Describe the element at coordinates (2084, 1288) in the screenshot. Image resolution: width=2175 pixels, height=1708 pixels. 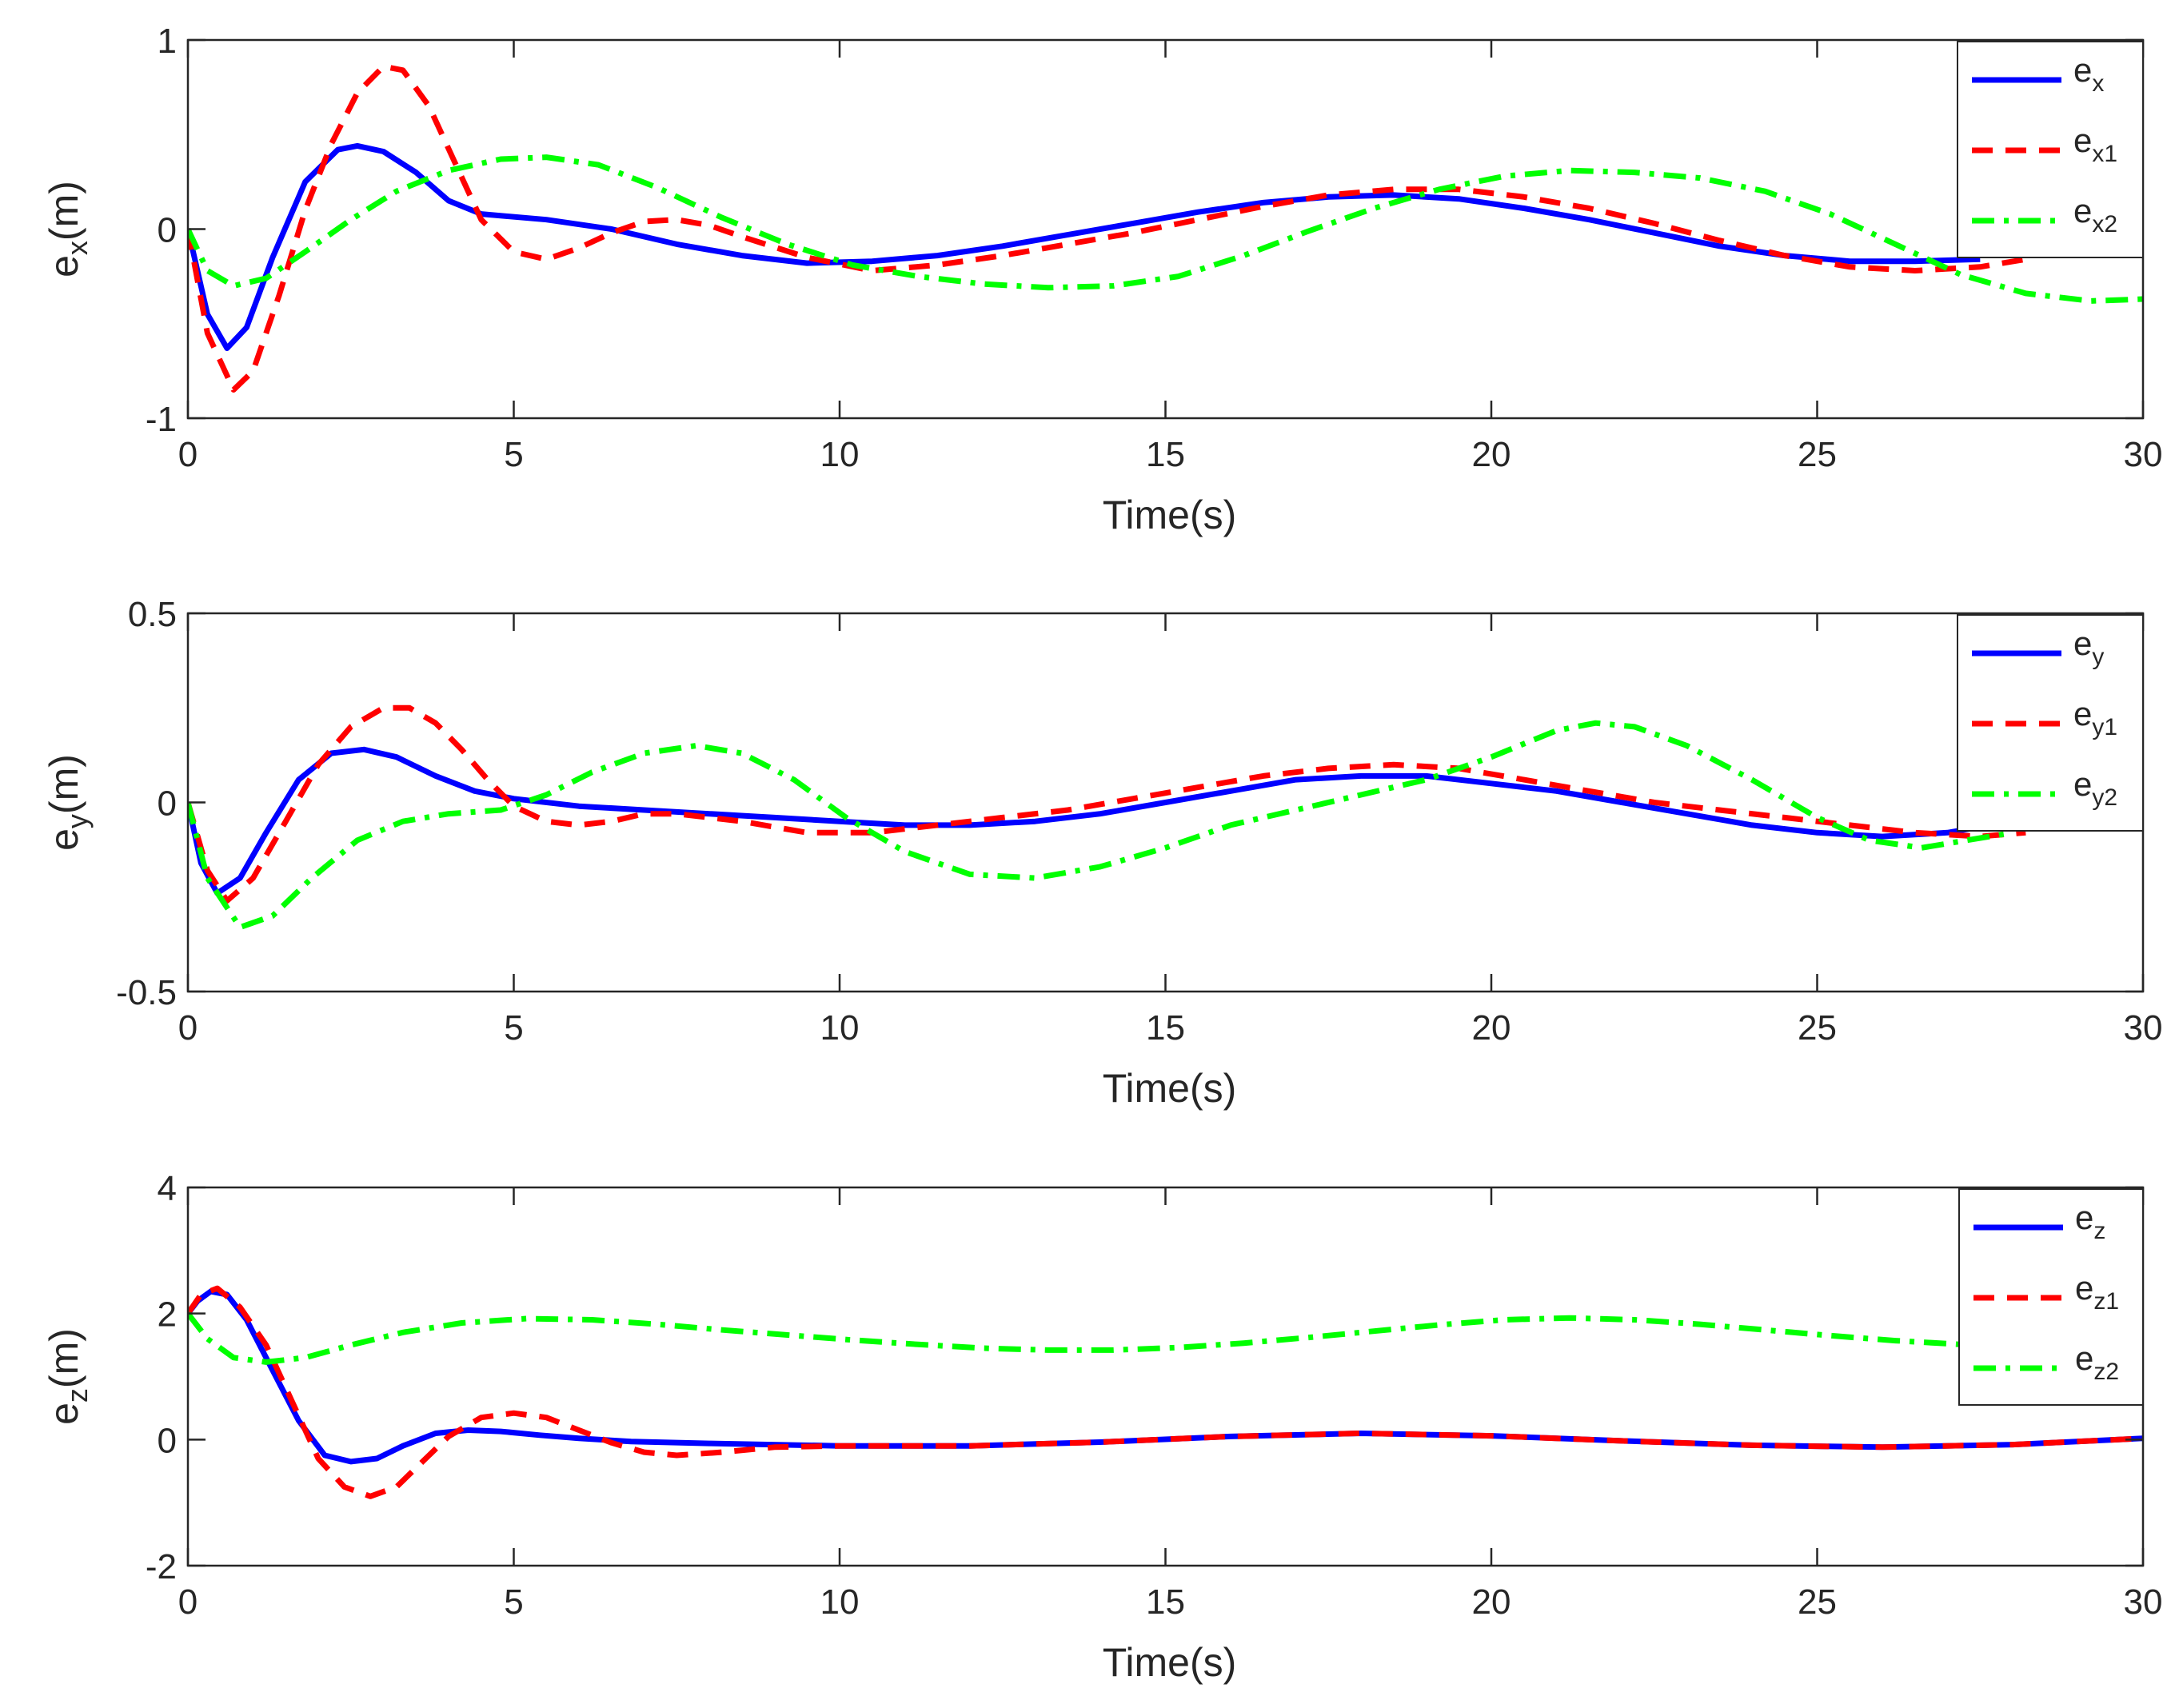
I see `legend-label-e-z1-base: e` at that location.